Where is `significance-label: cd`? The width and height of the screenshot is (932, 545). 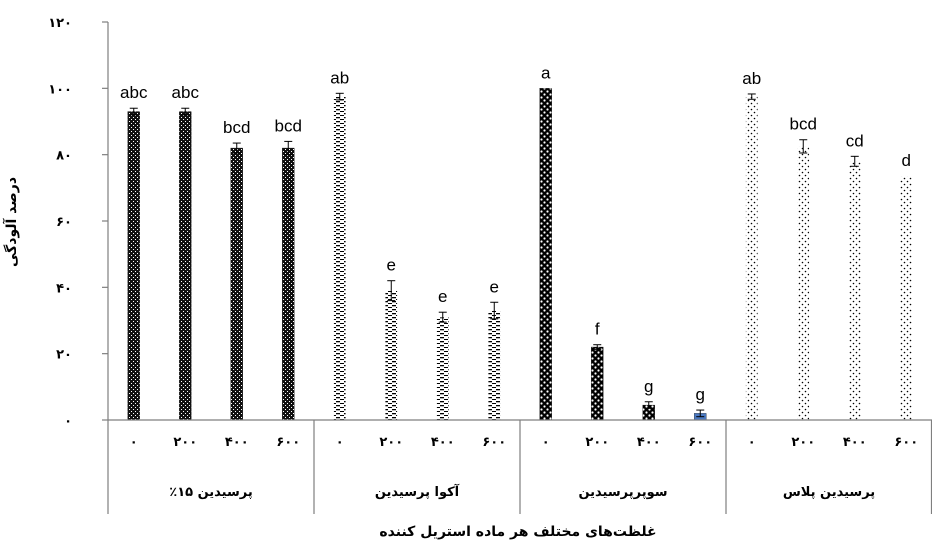
significance-label: cd is located at coordinates (855, 140).